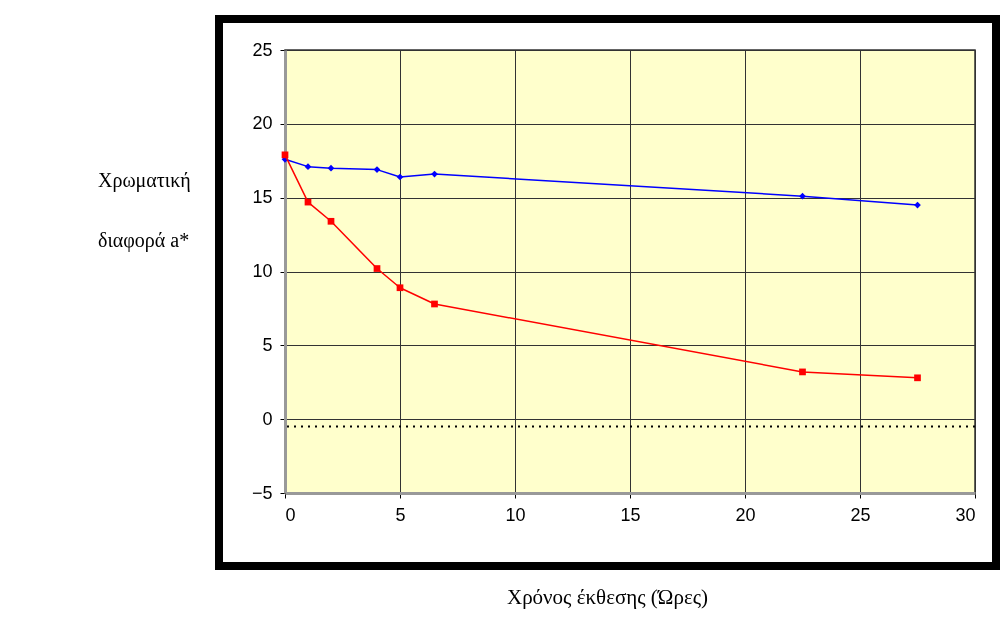 This screenshot has height=630, width=1005. Describe the element at coordinates (262, 49) in the screenshot. I see `y-tick-label: 25` at that location.